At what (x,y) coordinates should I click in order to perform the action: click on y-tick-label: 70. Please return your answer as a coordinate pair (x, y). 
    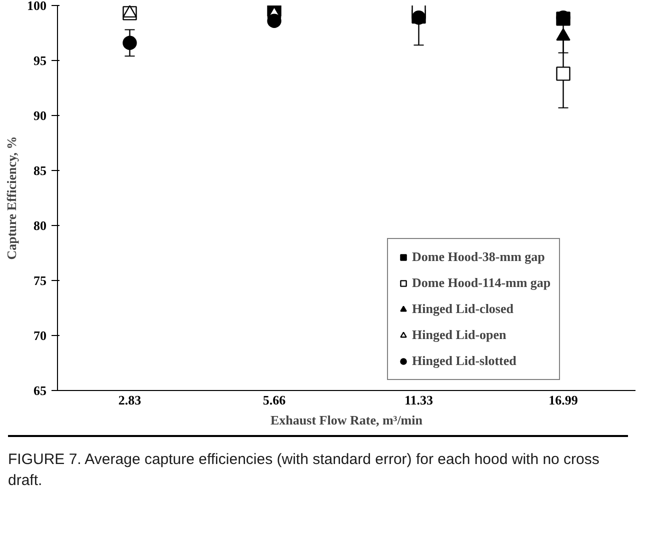
    Looking at the image, I should click on (40, 335).